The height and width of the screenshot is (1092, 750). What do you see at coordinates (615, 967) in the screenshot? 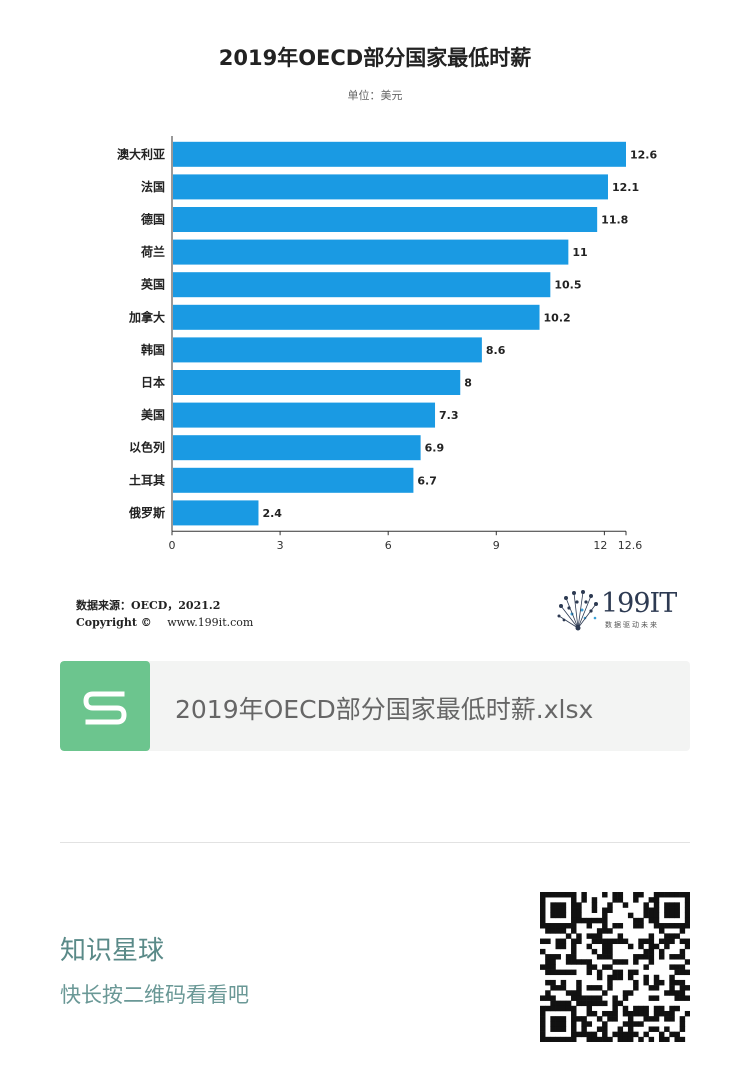
I see `qr-code-icon` at bounding box center [615, 967].